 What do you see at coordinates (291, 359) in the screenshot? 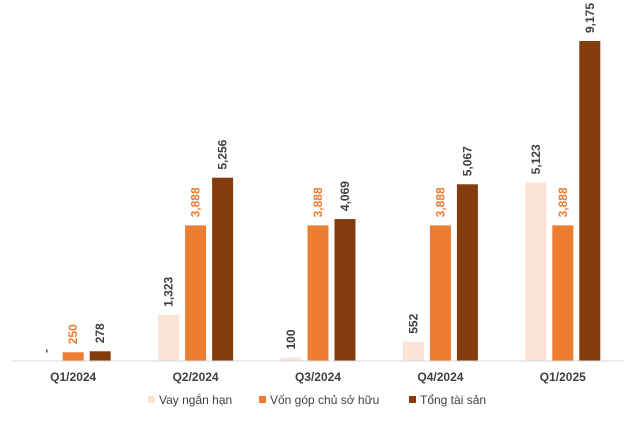
I see `bar-vay-ngan-han-q3-2024` at bounding box center [291, 359].